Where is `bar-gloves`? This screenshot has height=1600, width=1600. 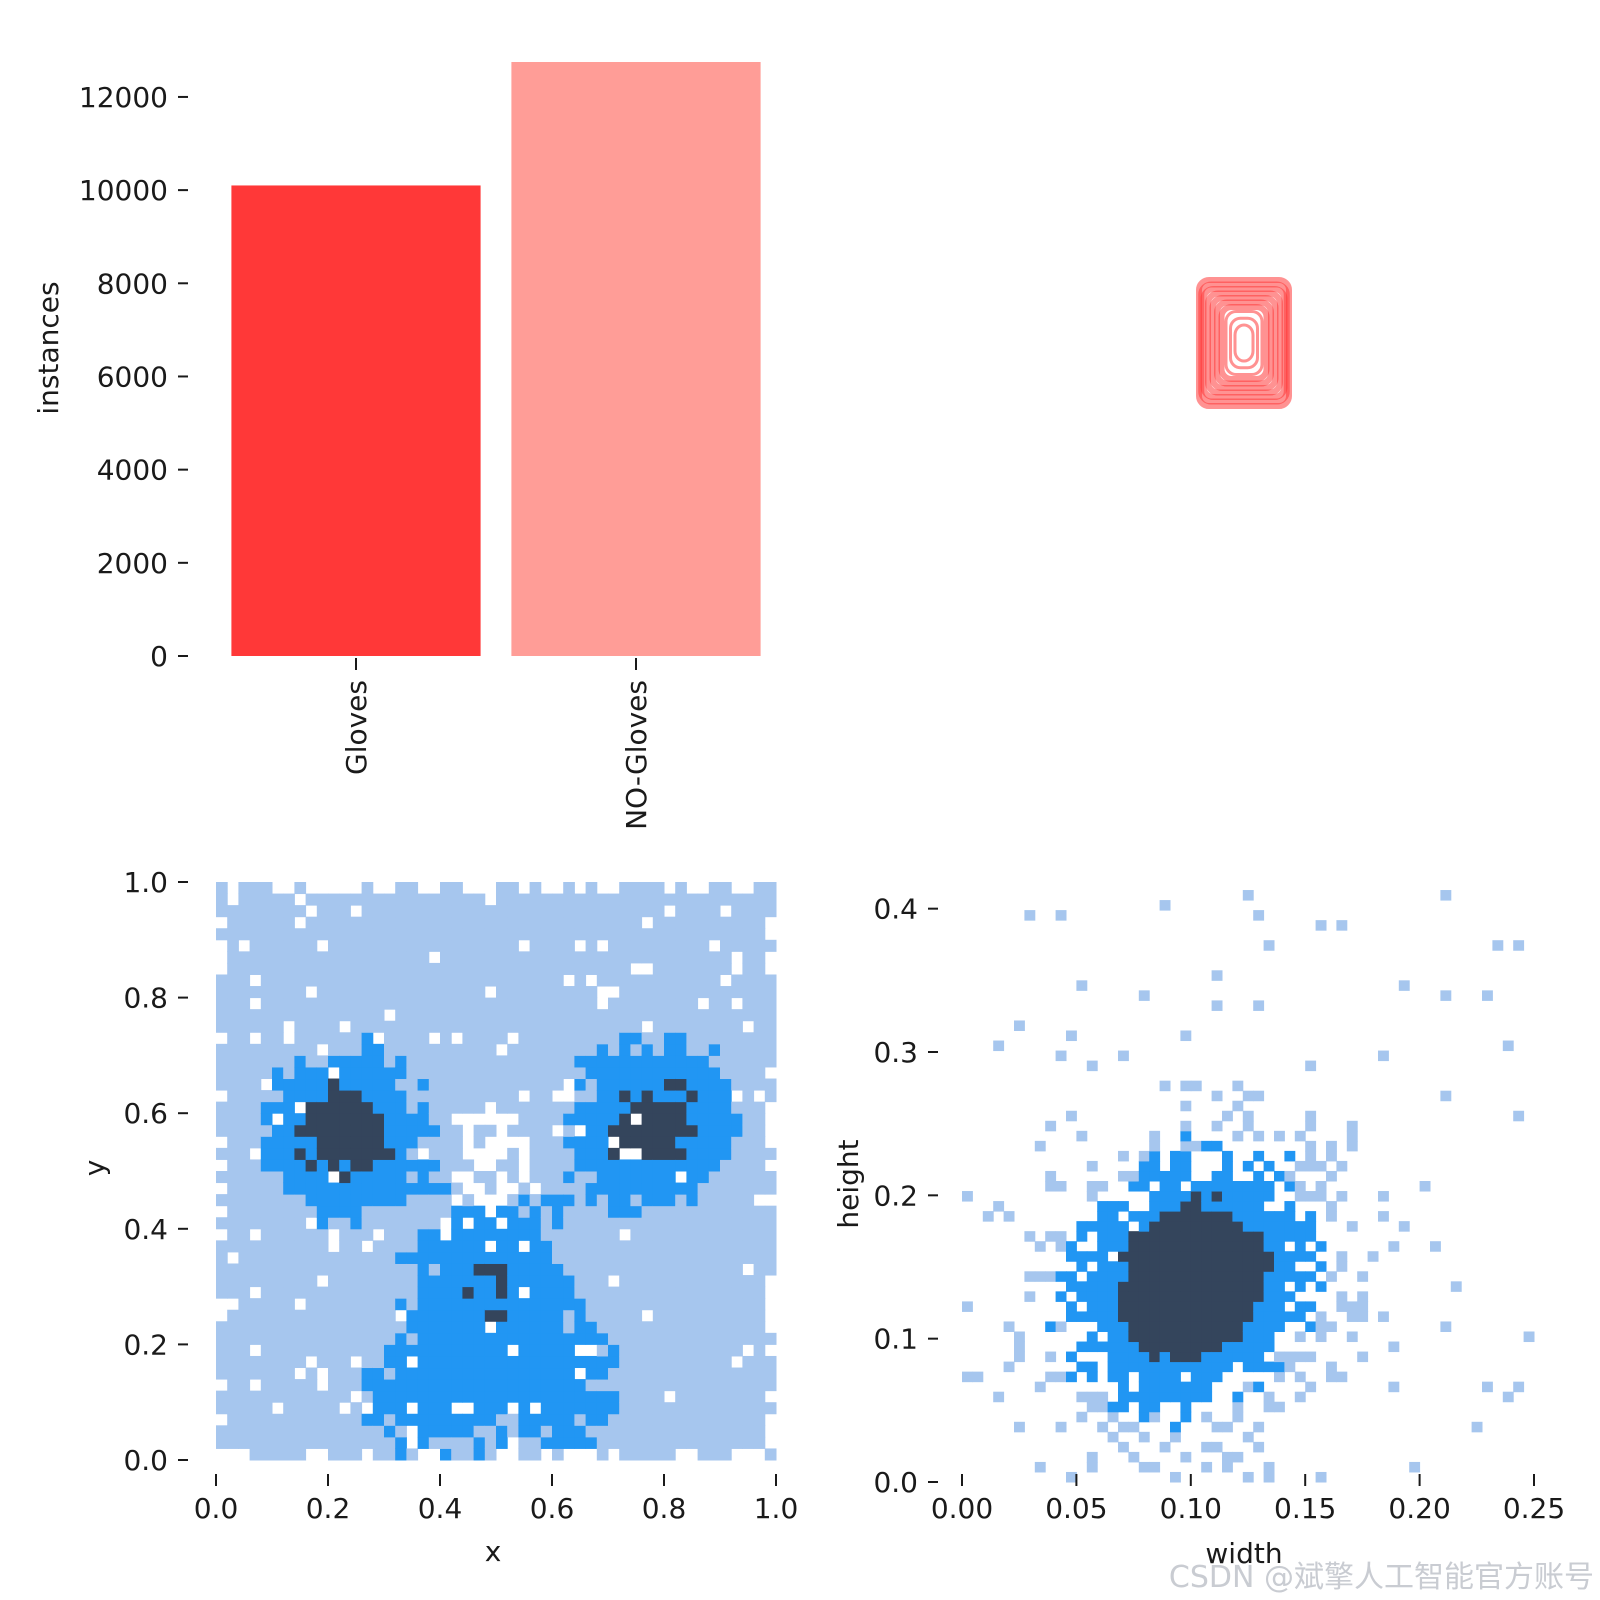 bar-gloves is located at coordinates (356, 421).